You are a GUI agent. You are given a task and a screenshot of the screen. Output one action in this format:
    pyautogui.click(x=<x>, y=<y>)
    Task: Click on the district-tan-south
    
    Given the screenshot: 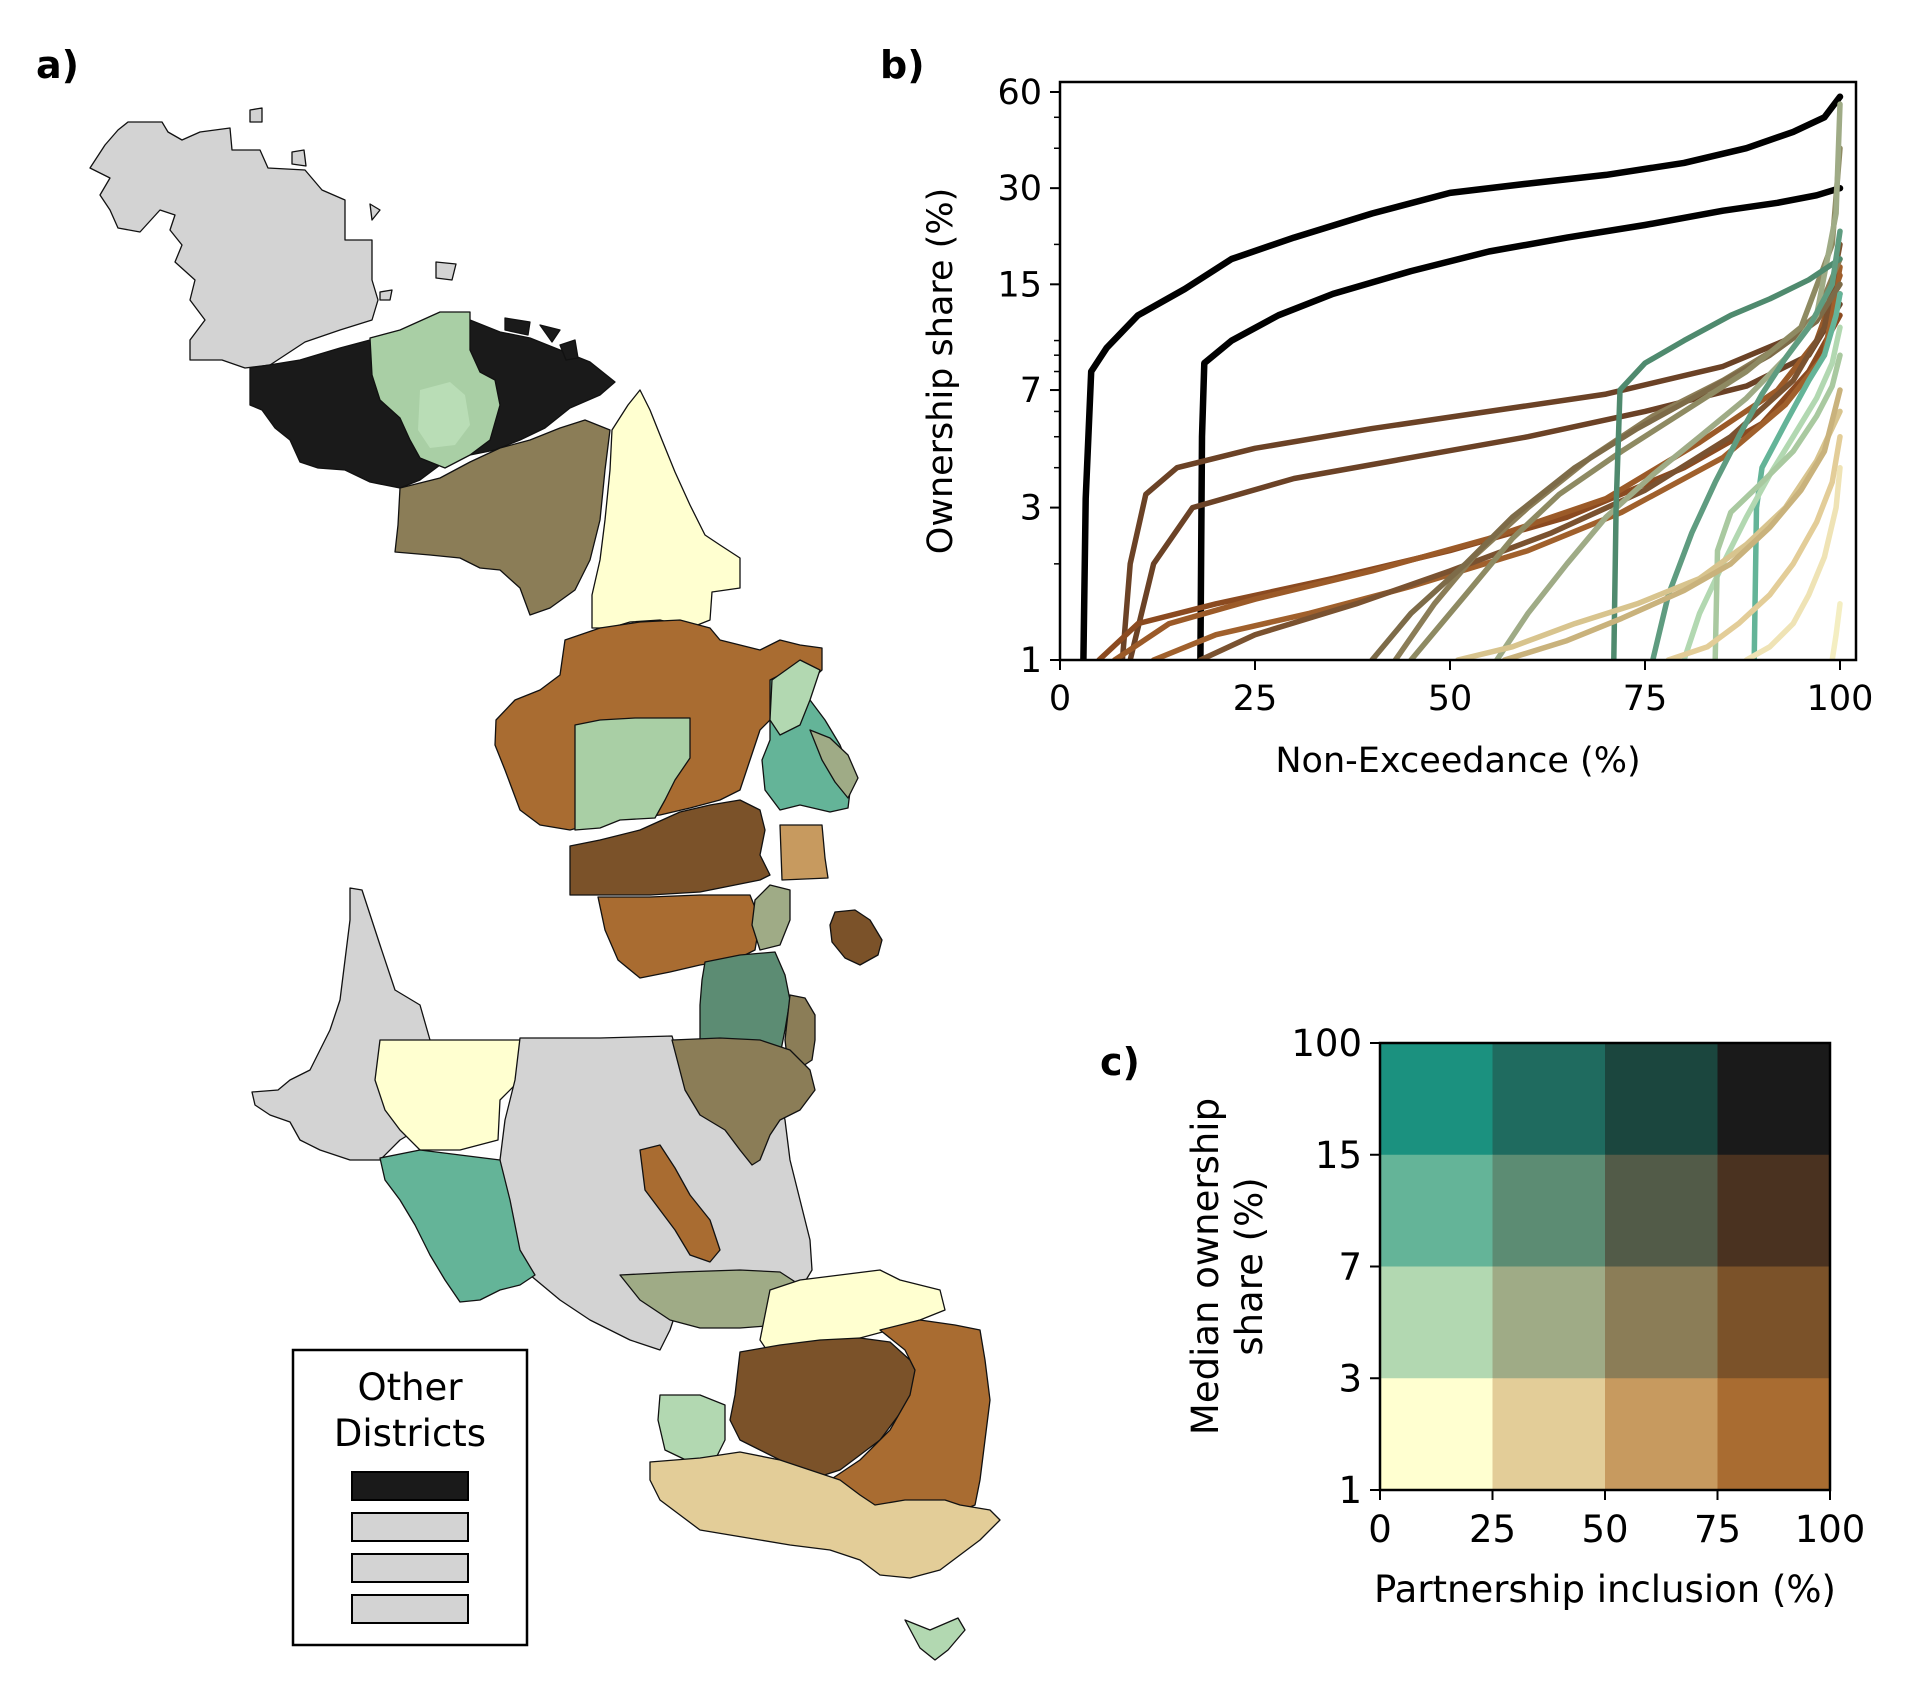 What is the action you would take?
    pyautogui.click(x=825, y=1515)
    